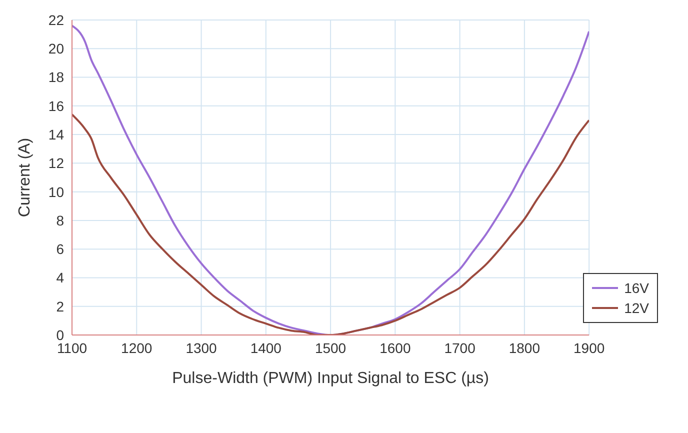  What do you see at coordinates (56, 163) in the screenshot?
I see `y-tick-label: 12` at bounding box center [56, 163].